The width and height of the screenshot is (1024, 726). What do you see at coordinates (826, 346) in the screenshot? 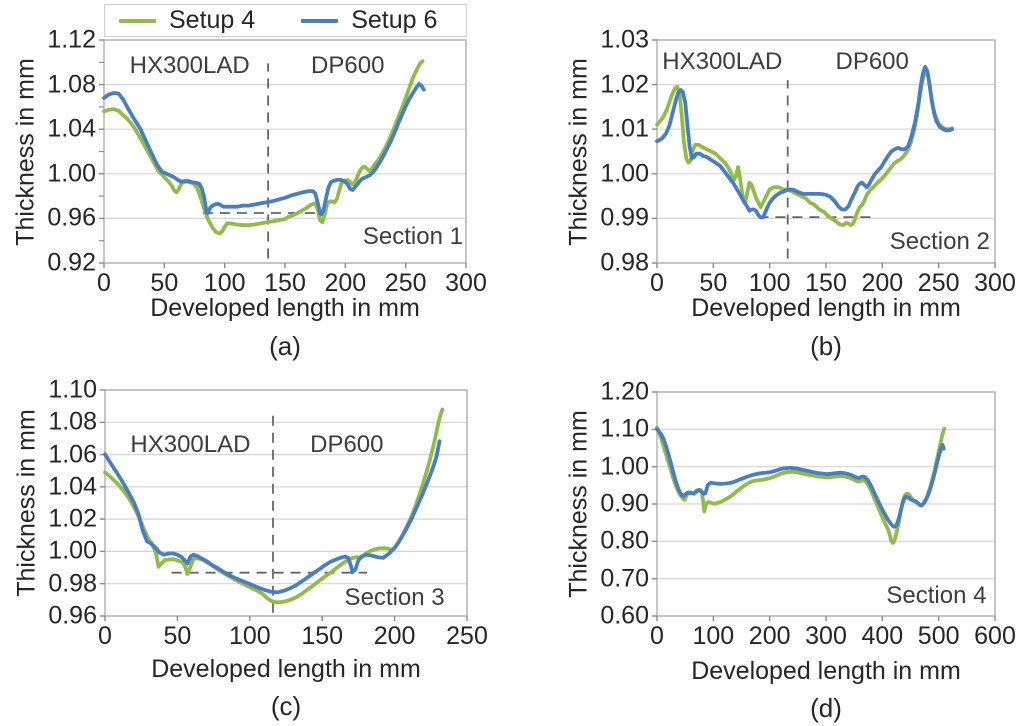
I see `subplot-caption: (b)` at bounding box center [826, 346].